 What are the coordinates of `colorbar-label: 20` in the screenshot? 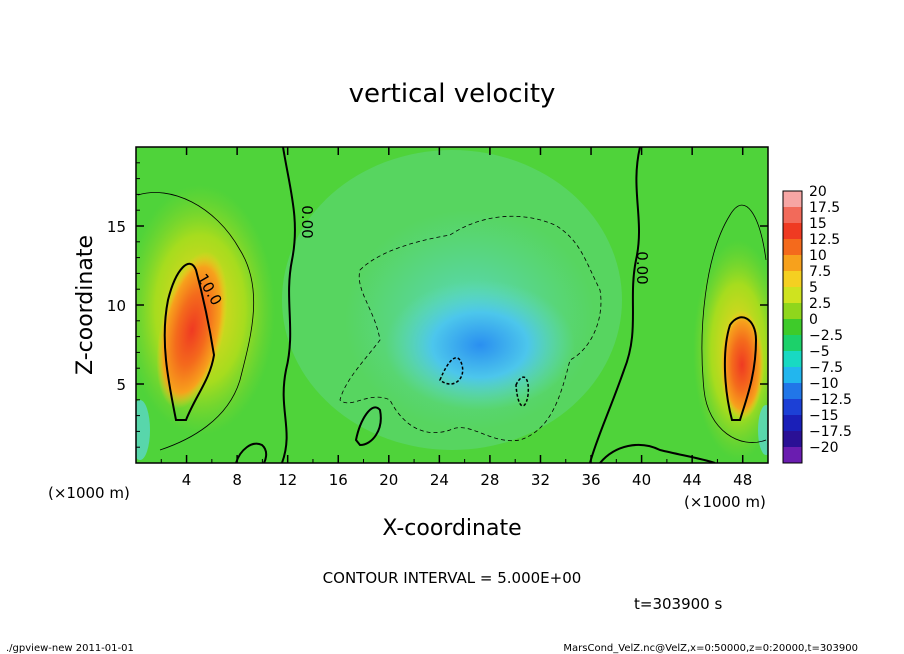 It's located at (818, 192).